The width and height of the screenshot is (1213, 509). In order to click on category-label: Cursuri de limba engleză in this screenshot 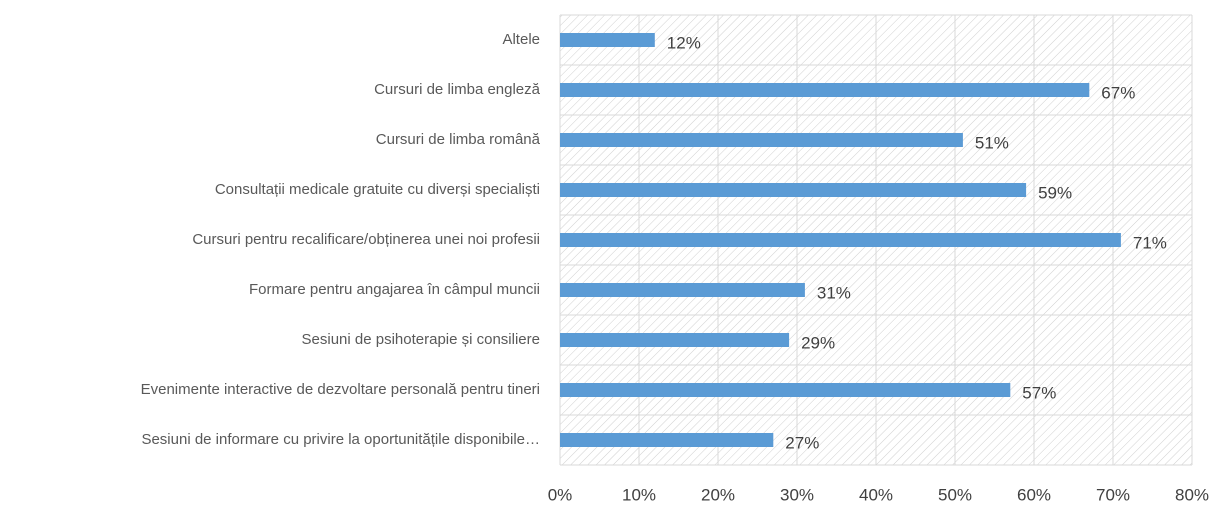, I will do `click(457, 89)`.